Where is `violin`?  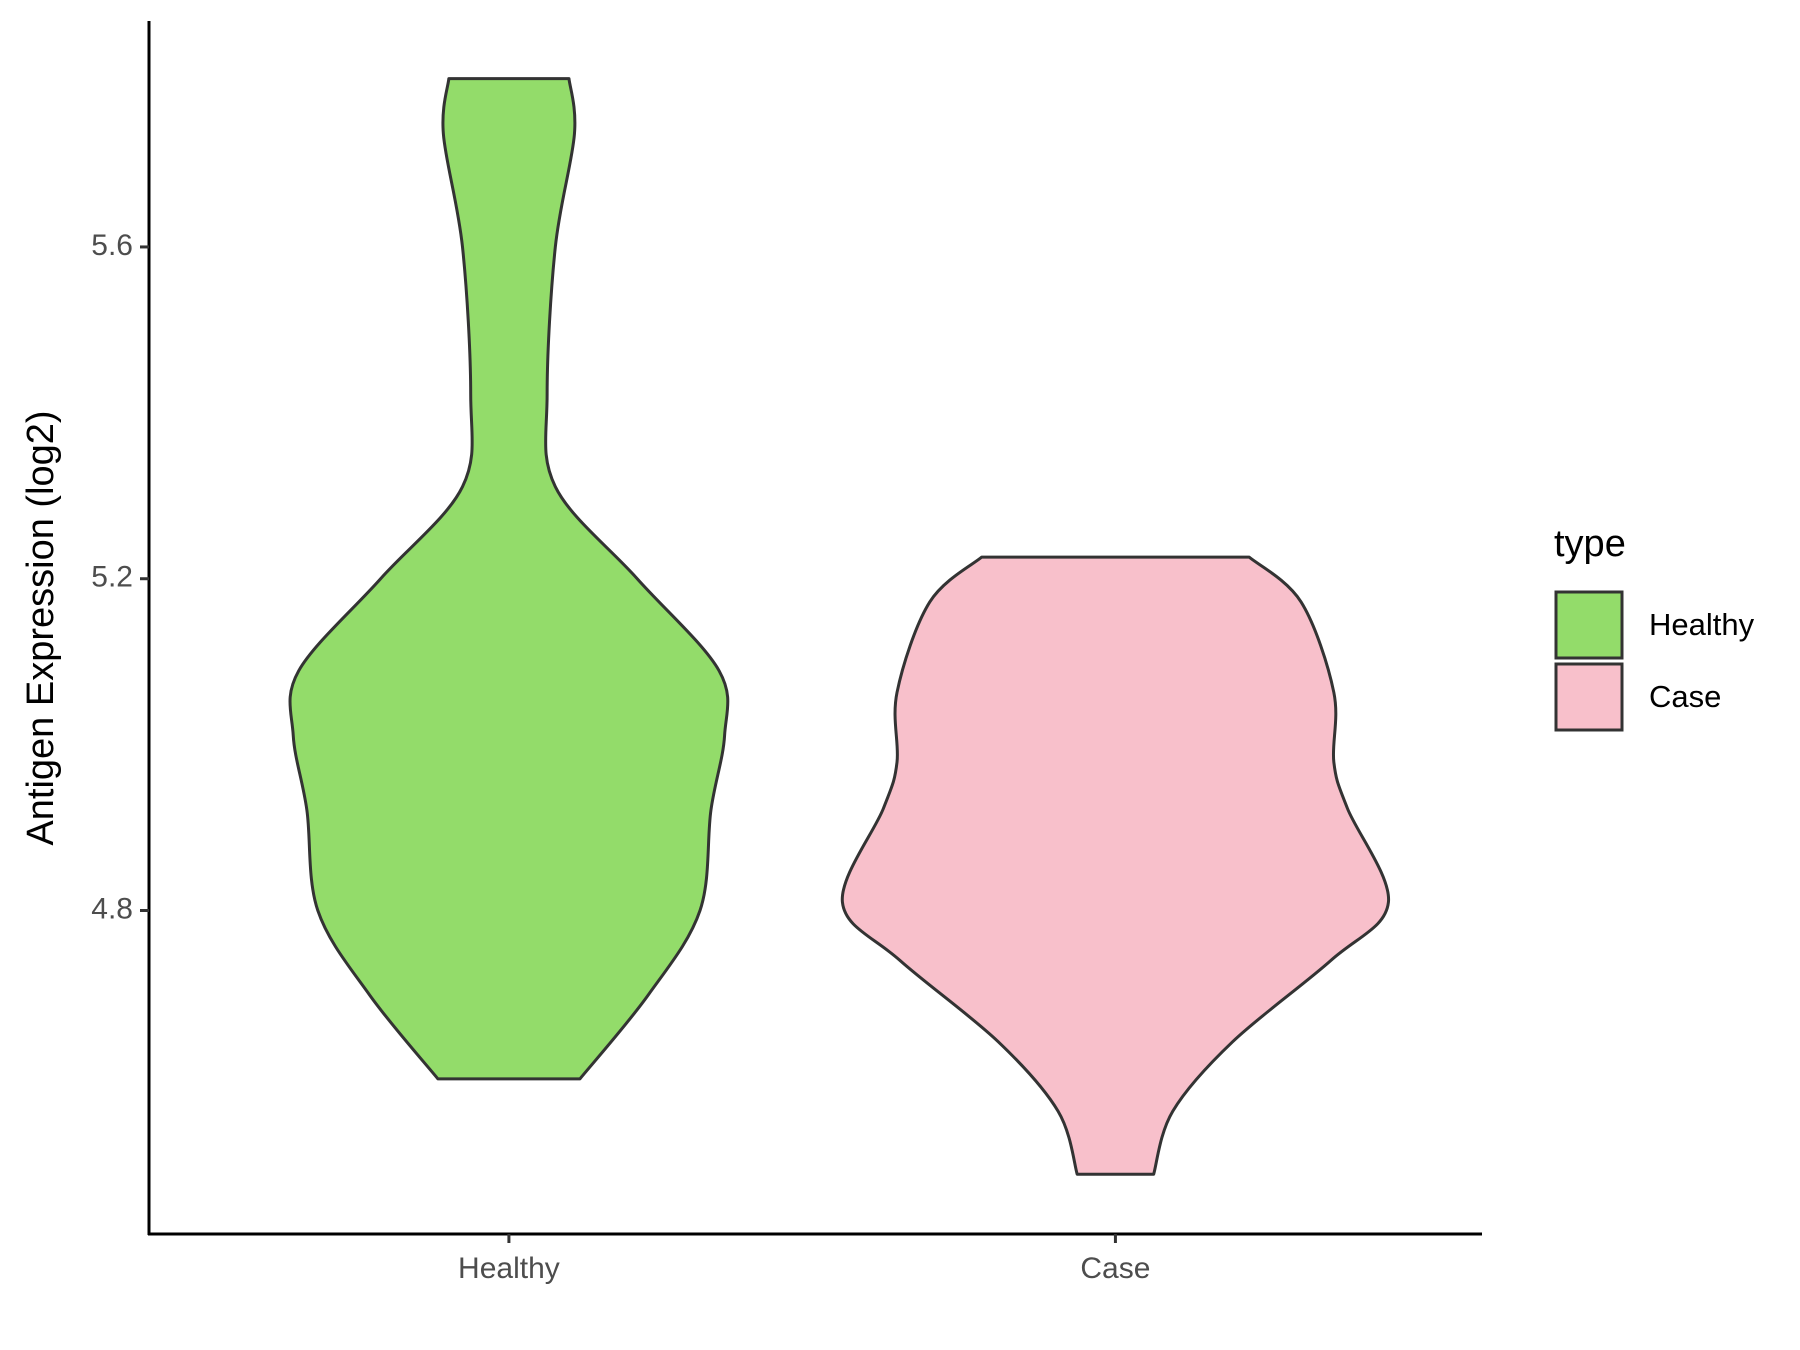
violin is located at coordinates (1115, 865).